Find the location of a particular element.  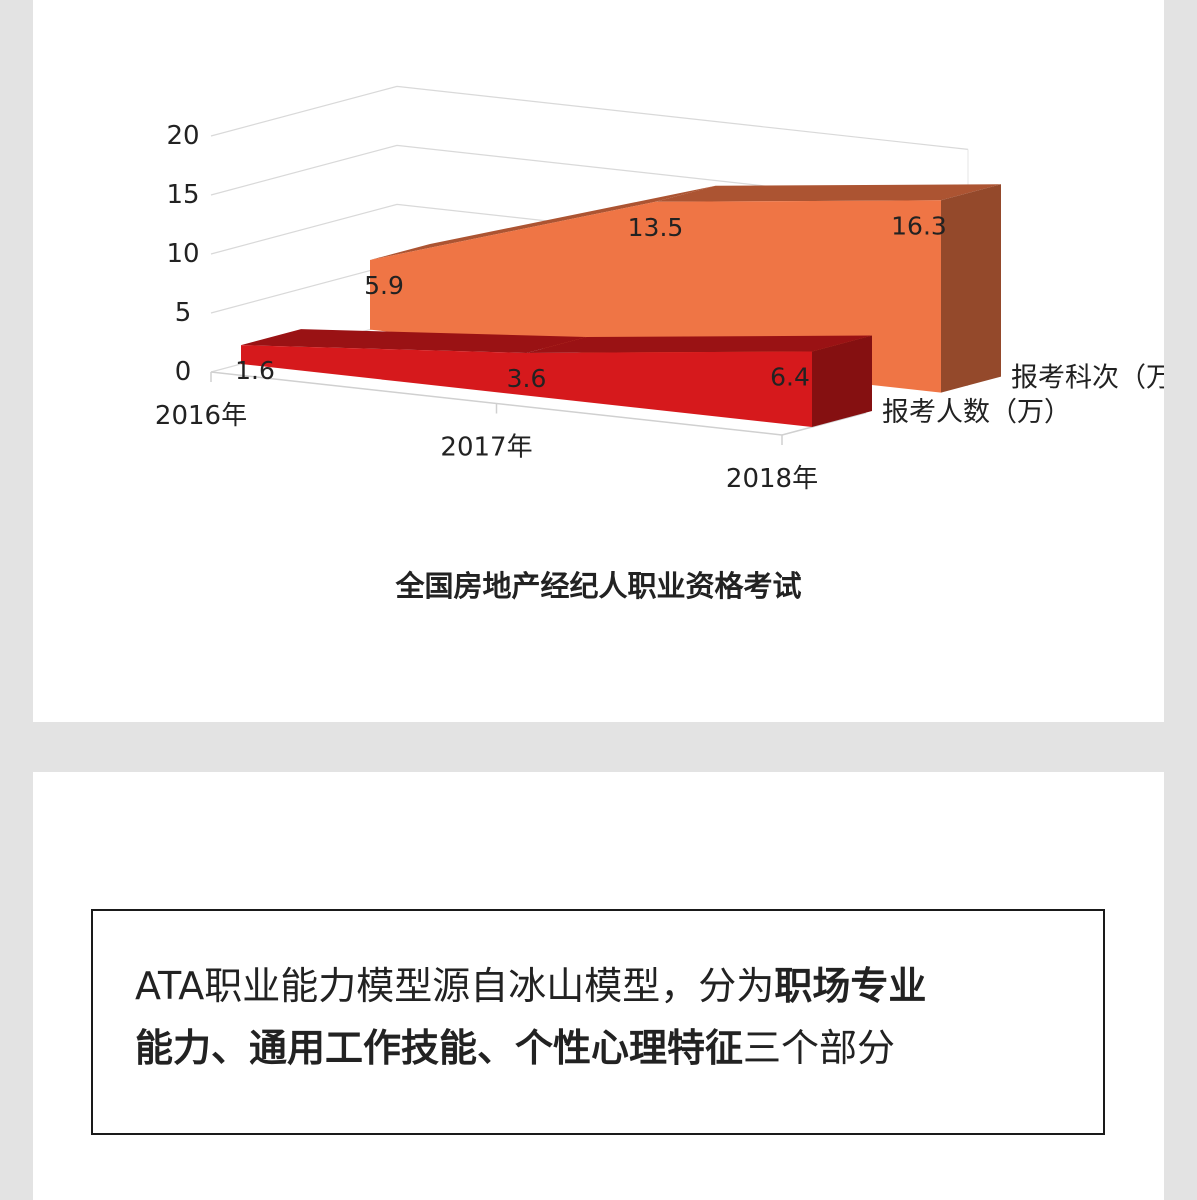

description-text: ATA职业能力模型源自冰山模型，分为 is located at coordinates (455, 986).